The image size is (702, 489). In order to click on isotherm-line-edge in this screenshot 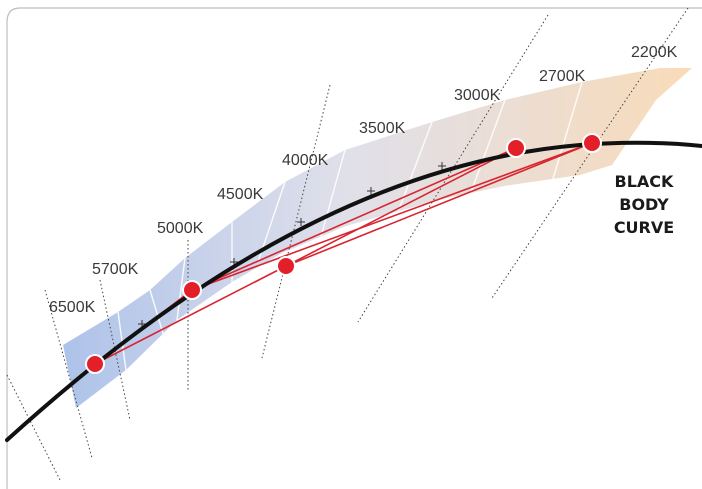, I will do `click(33, 427)`.